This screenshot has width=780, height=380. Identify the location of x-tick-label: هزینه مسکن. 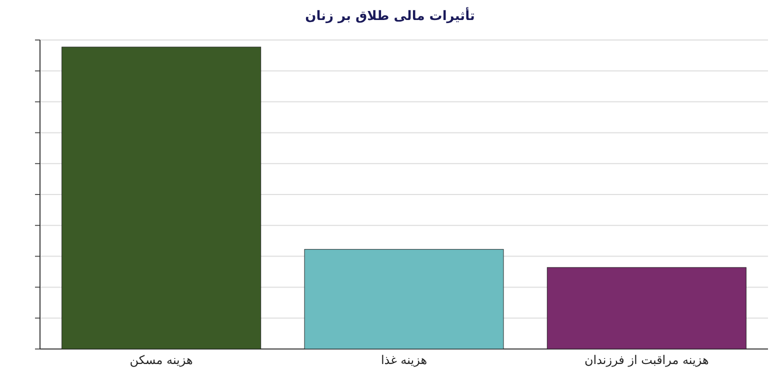
(161, 360).